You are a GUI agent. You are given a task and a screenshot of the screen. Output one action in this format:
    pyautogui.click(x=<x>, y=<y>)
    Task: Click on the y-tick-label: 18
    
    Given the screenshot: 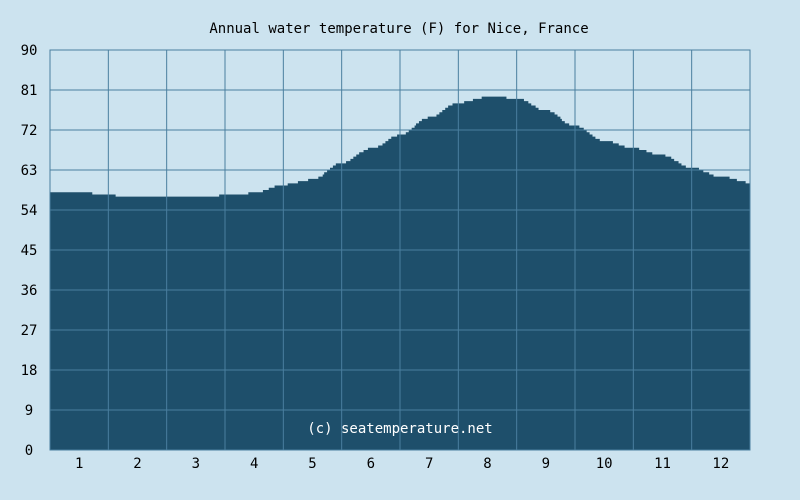 What is the action you would take?
    pyautogui.click(x=29, y=371)
    